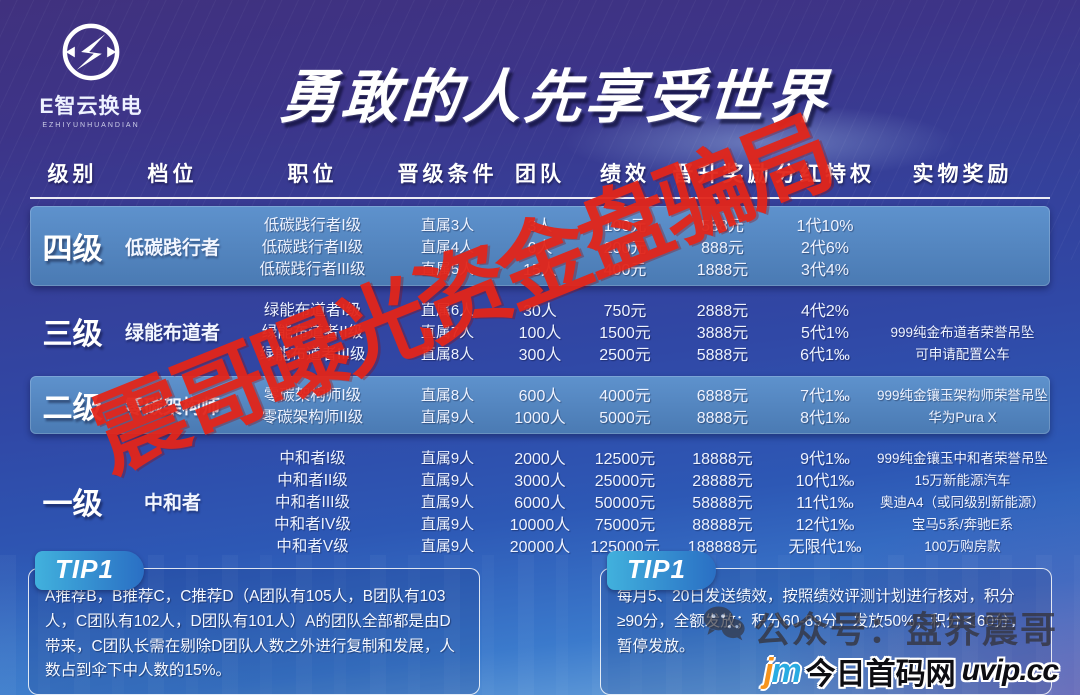  I want to click on cell-condition: 直属3人, so click(447, 225).